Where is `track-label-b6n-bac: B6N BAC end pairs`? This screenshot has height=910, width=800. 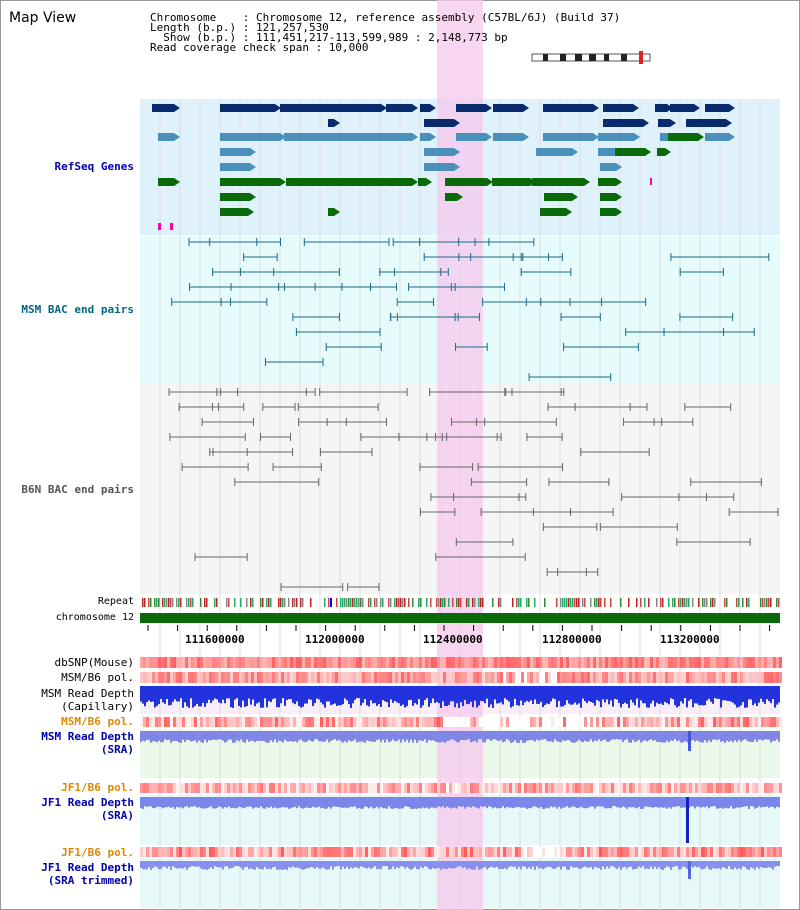
track-label-b6n-bac: B6N BAC end pairs is located at coordinates (77, 489).